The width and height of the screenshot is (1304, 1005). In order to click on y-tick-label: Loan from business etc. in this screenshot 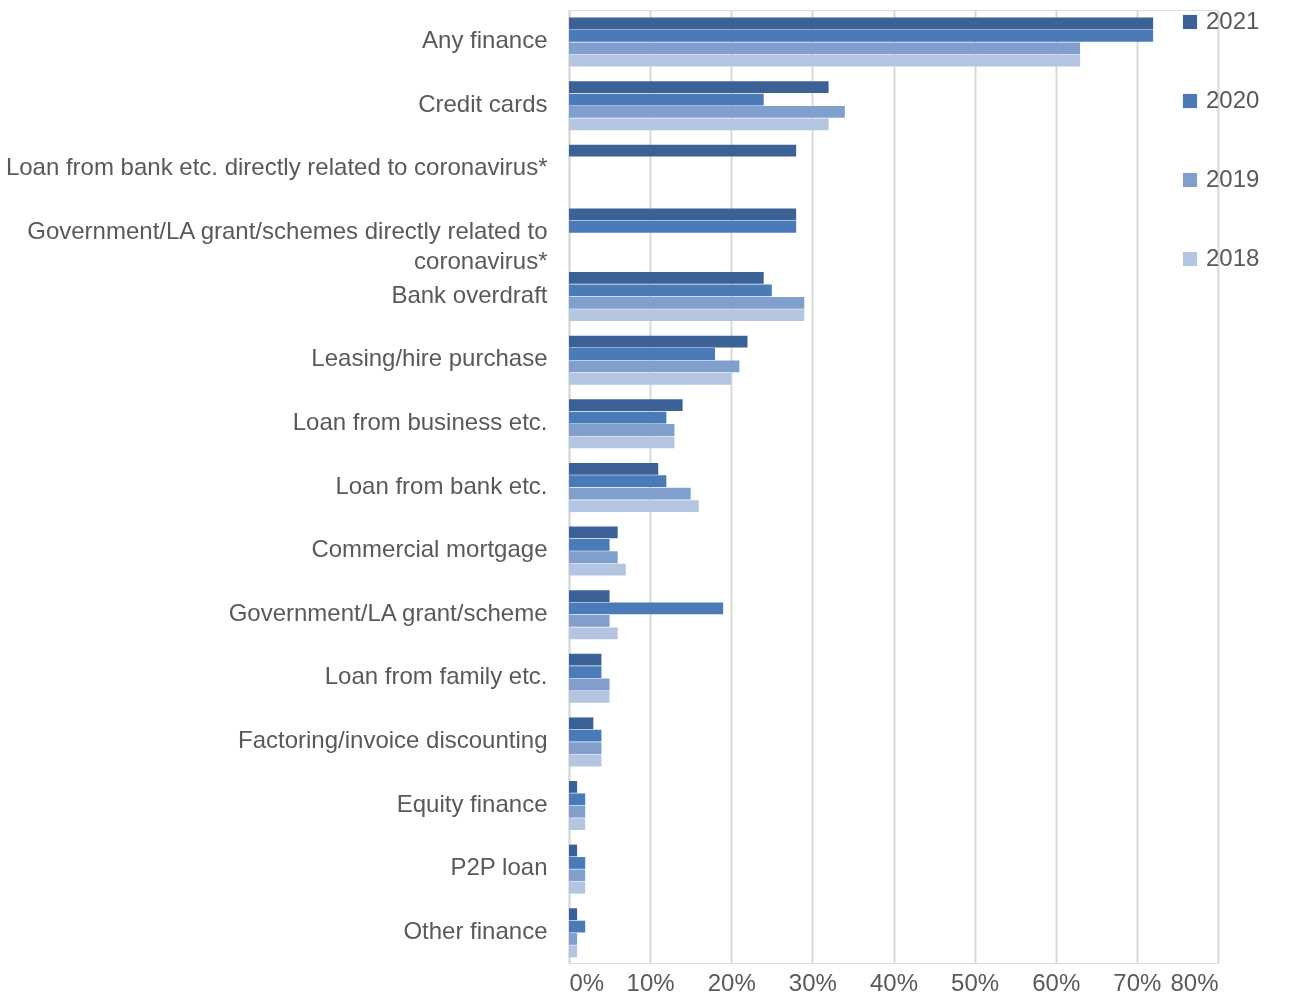, I will do `click(420, 421)`.